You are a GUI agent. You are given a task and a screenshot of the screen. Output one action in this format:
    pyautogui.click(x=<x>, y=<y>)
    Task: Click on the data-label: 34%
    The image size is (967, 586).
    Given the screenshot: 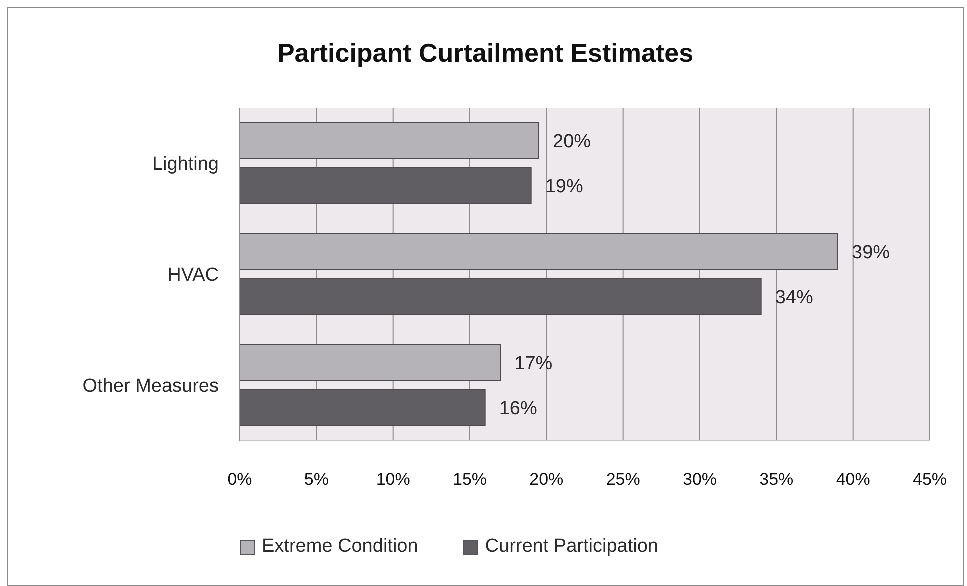 What is the action you would take?
    pyautogui.click(x=794, y=298)
    